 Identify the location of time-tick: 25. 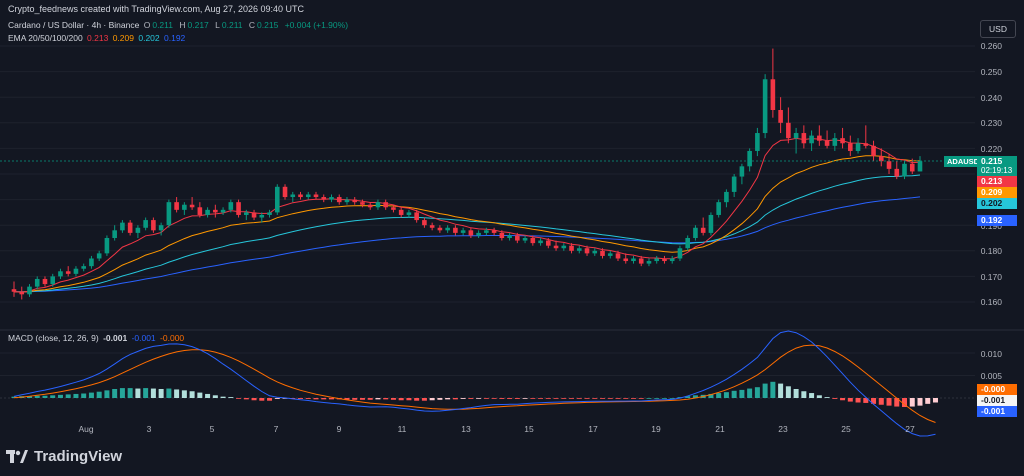
(846, 429).